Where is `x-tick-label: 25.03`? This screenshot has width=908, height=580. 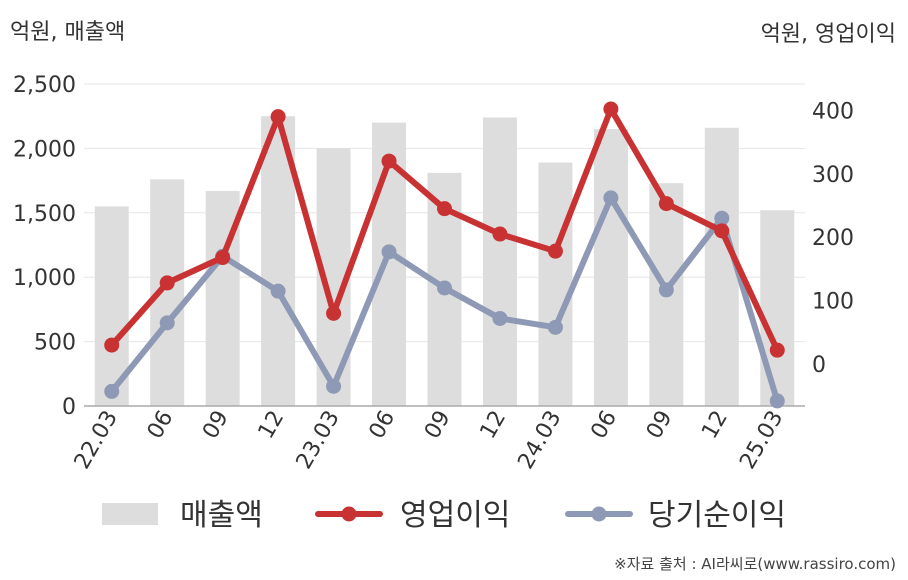 x-tick-label: 25.03 is located at coordinates (761, 440).